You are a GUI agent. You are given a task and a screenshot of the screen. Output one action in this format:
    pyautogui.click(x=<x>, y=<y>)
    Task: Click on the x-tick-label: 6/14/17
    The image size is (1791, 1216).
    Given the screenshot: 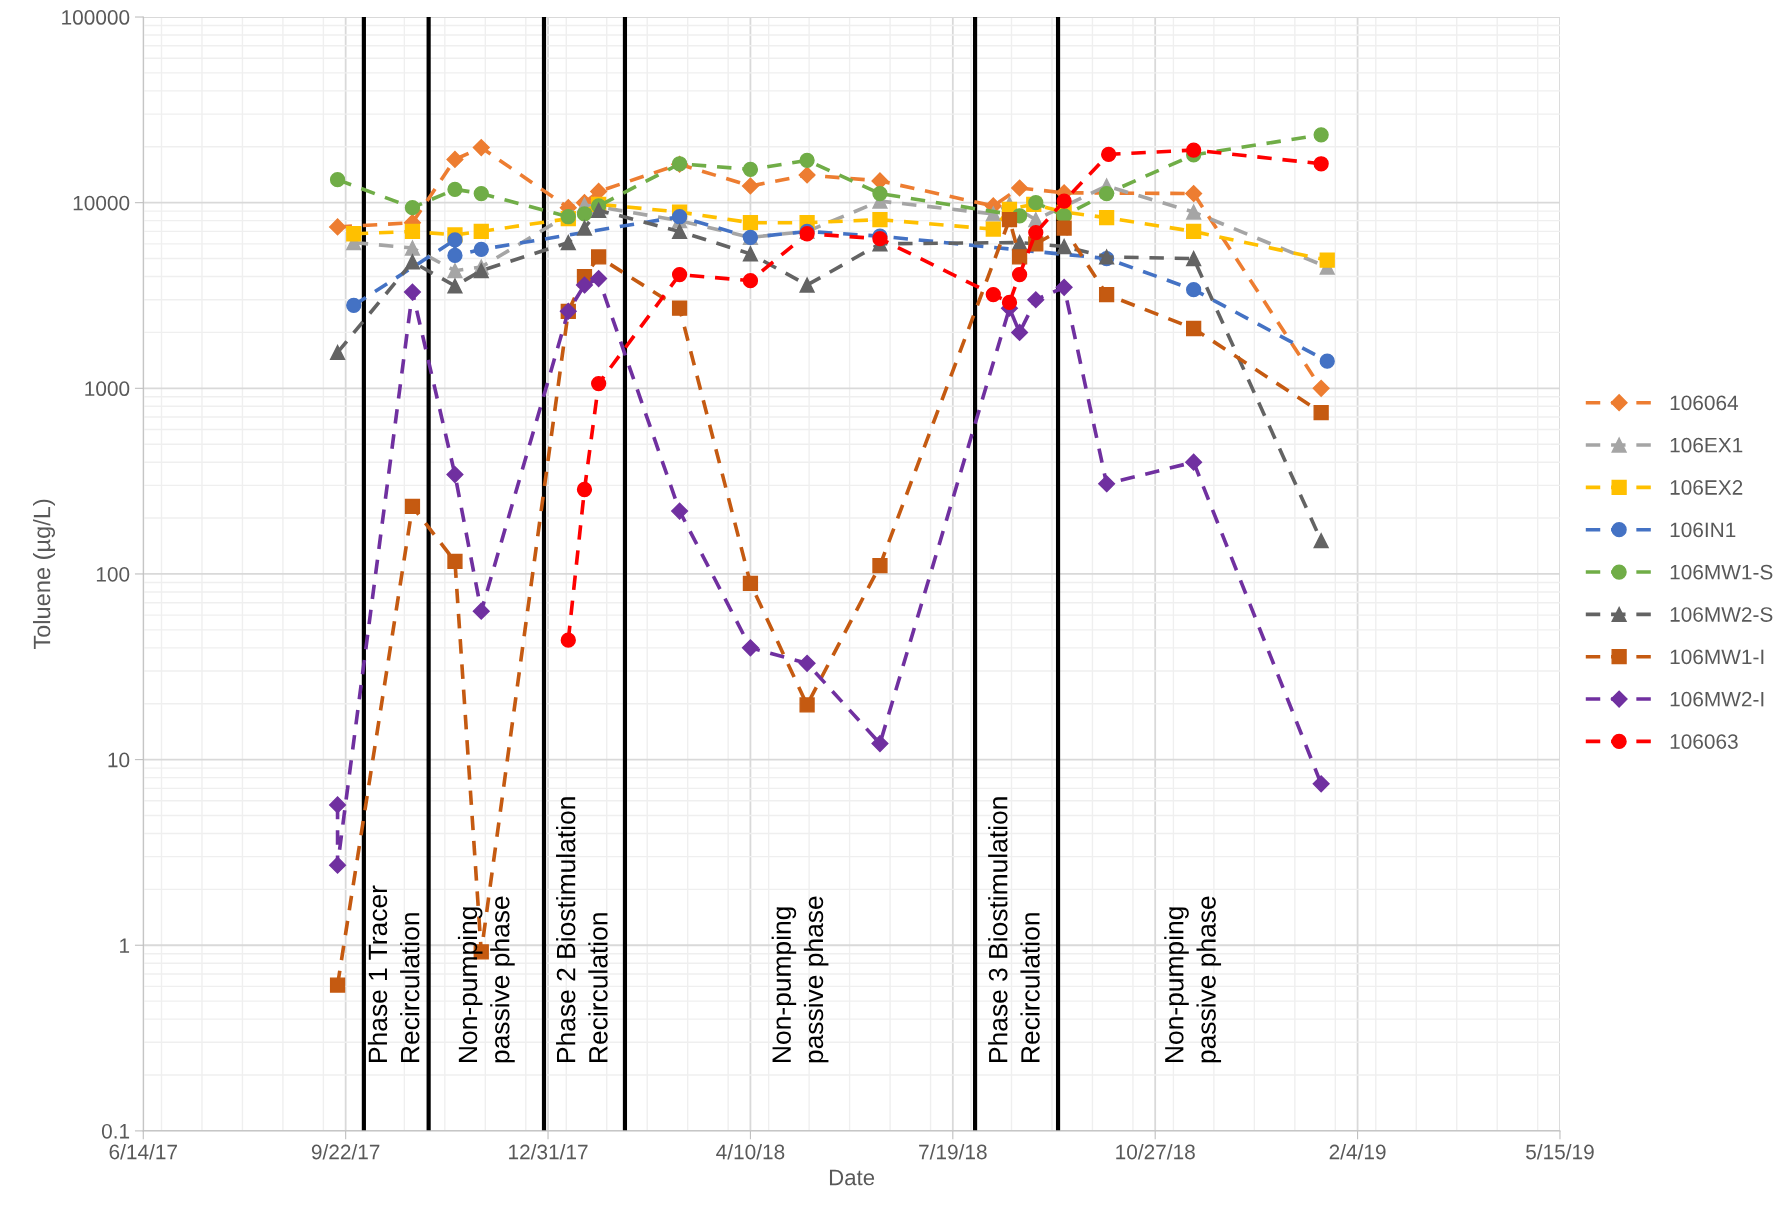 What is the action you would take?
    pyautogui.click(x=143, y=1152)
    